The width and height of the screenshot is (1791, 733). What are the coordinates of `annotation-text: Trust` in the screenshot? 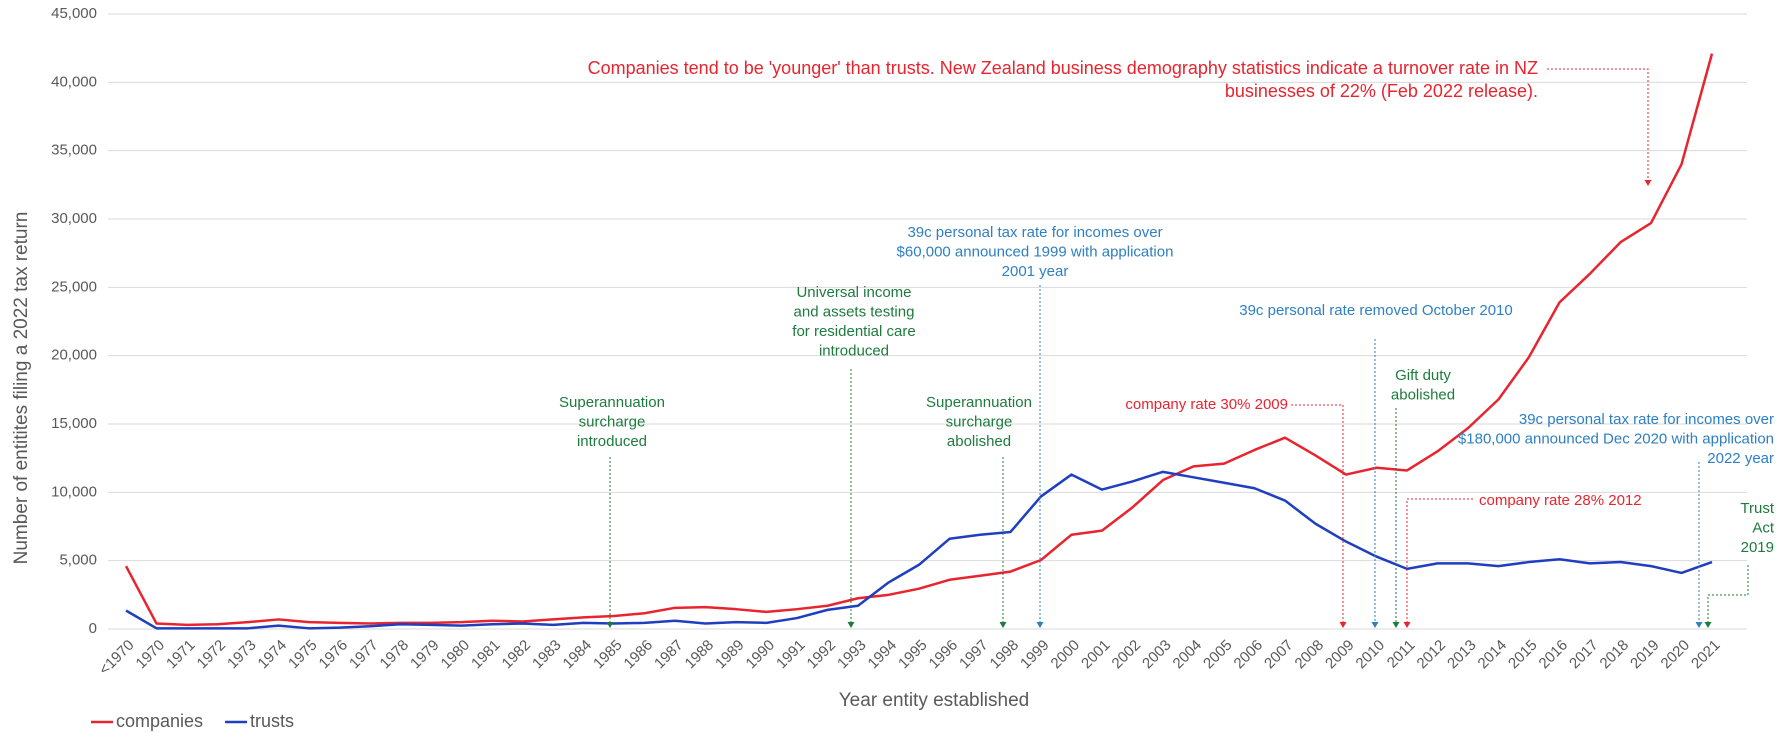 It's located at (1757, 508).